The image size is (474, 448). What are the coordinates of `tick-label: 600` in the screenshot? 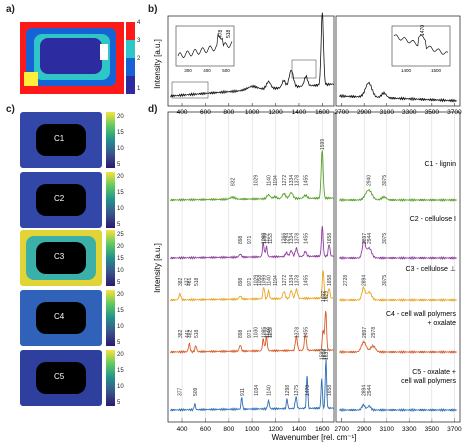 It's located at (205, 112).